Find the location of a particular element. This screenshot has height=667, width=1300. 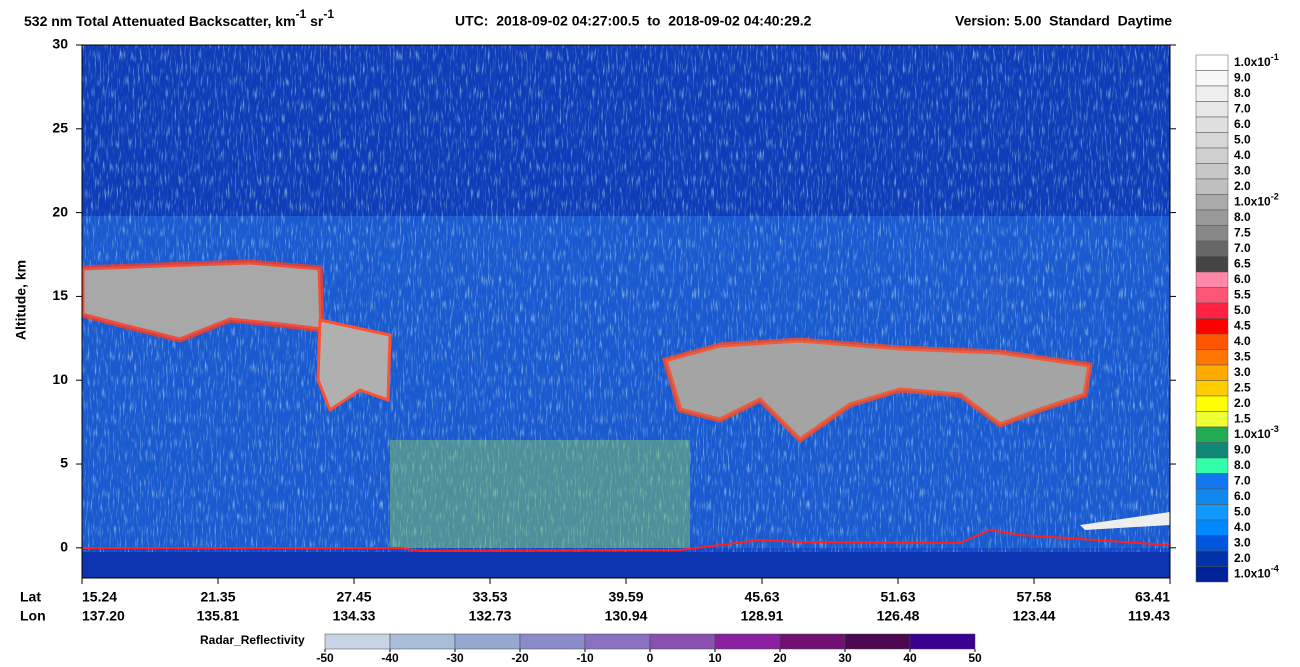

colorbar-label: 3.0 is located at coordinates (1242, 170).